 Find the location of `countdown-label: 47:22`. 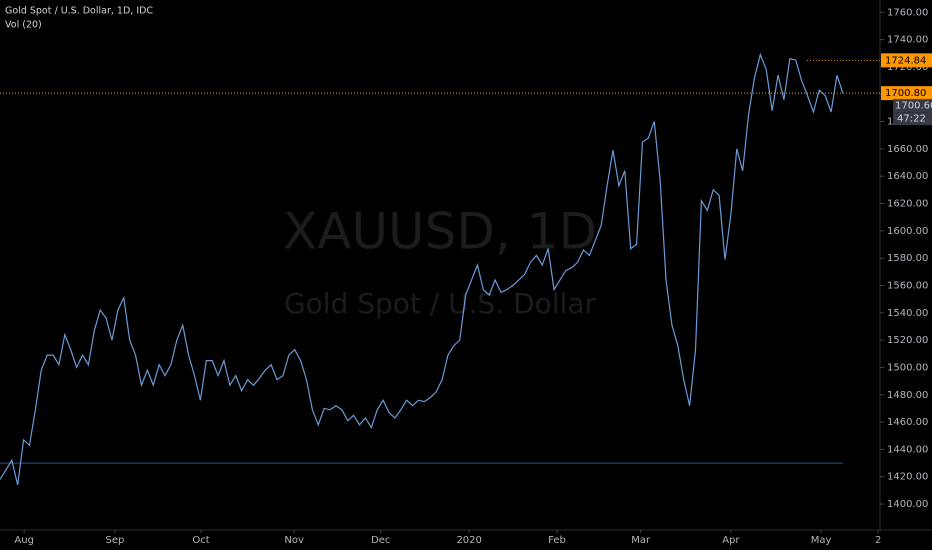

countdown-label: 47:22 is located at coordinates (911, 119).